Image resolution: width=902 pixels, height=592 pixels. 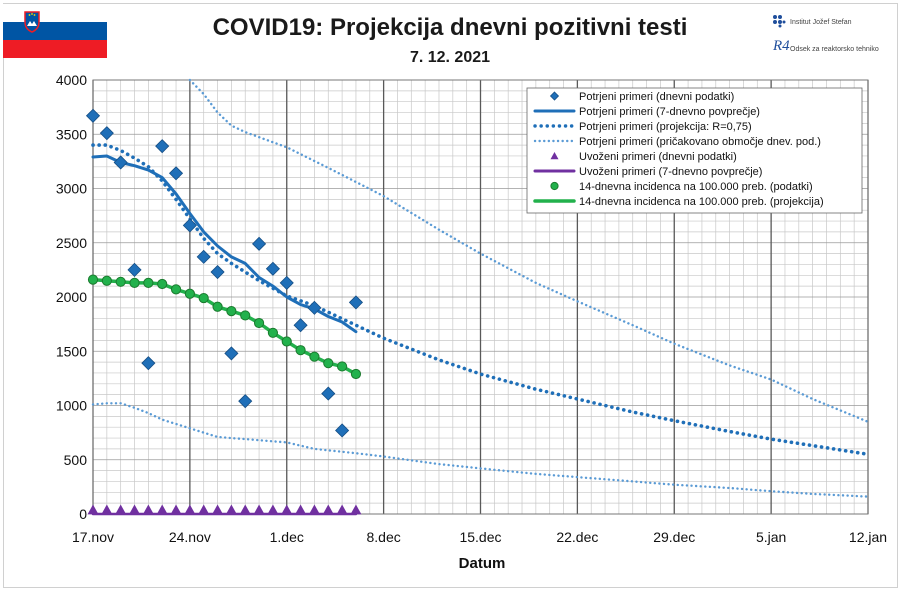 I want to click on x-tick-label: 15.dec, so click(x=480, y=537).